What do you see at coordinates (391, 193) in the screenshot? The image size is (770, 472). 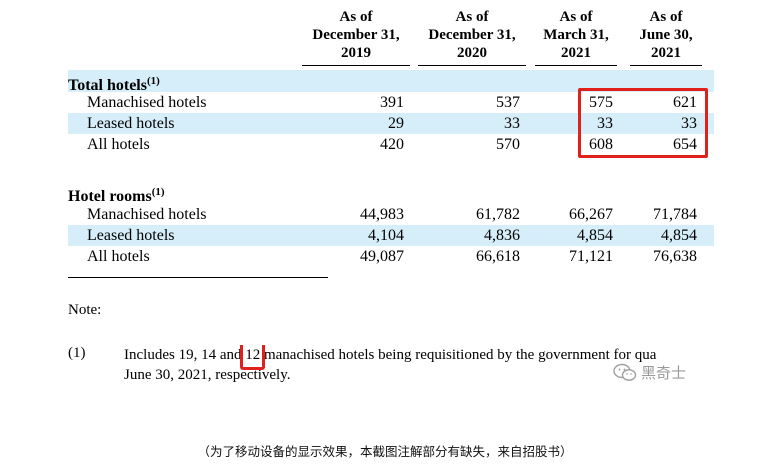 I see `section-header-hotel-rooms: Hotel rooms(1)` at bounding box center [391, 193].